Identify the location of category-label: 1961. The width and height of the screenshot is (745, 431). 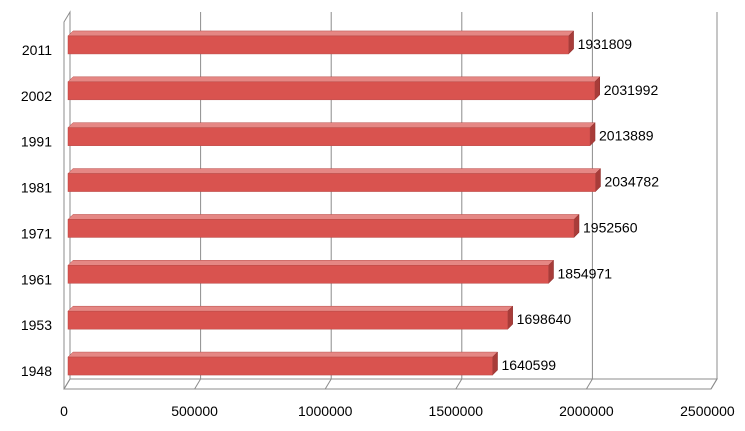
(36, 279).